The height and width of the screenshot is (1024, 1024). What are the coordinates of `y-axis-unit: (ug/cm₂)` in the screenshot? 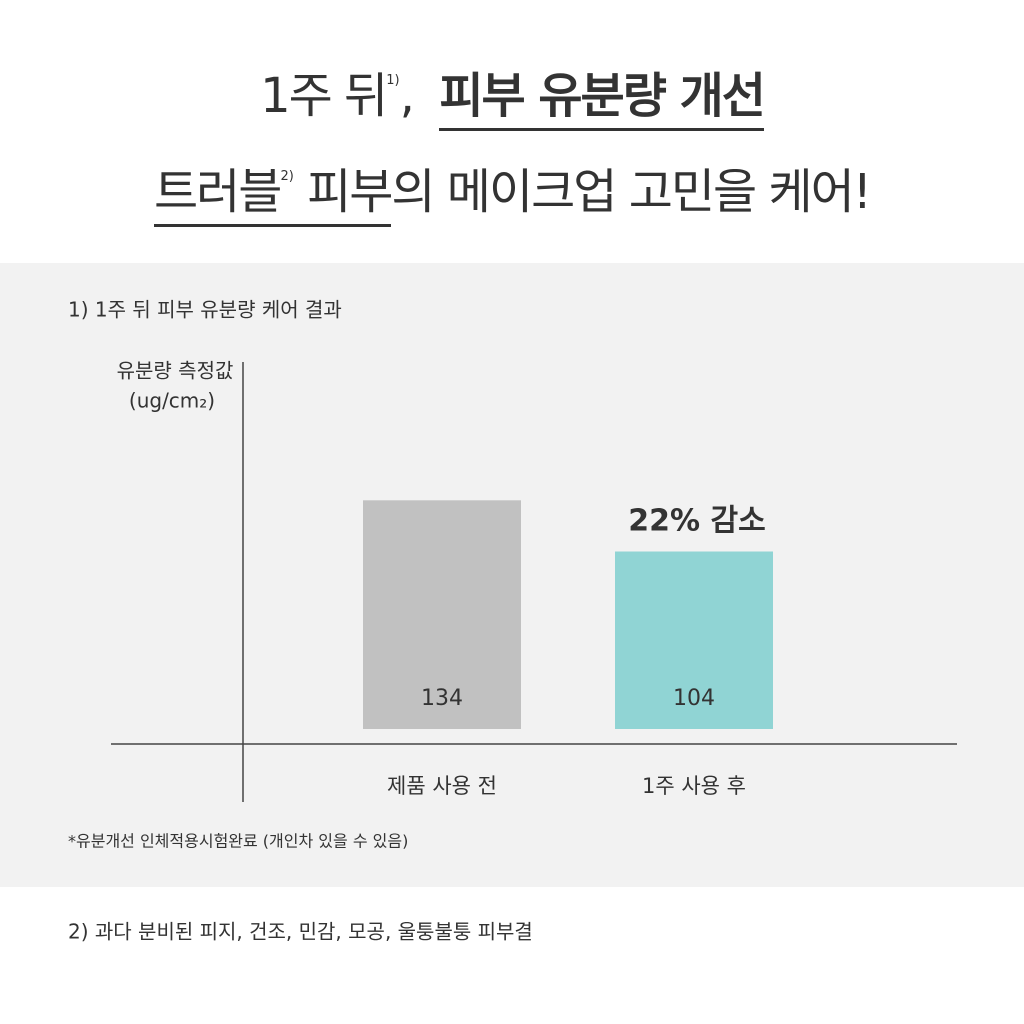 It's located at (172, 401).